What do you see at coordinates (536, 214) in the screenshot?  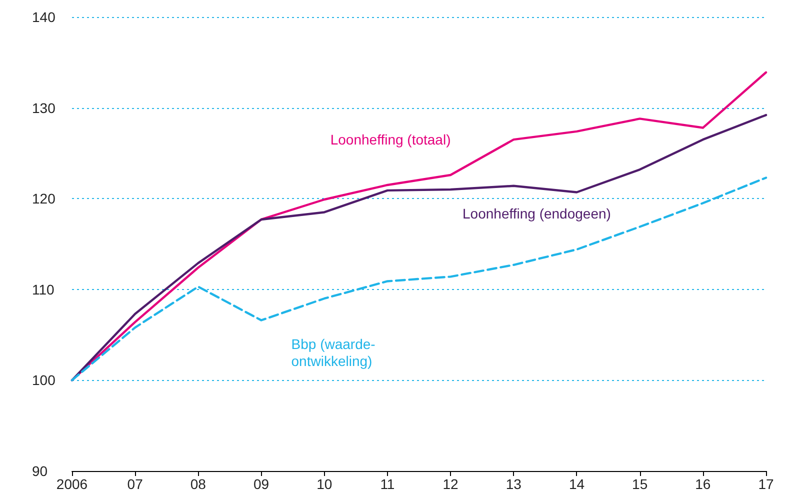 I see `series-label: Loonheffing (endogeen)` at bounding box center [536, 214].